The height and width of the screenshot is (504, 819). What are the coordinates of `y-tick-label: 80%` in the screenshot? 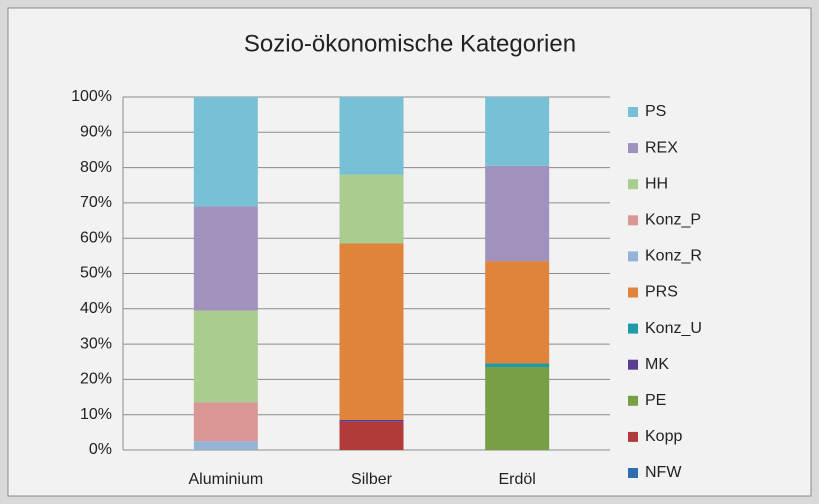 It's located at (96, 167).